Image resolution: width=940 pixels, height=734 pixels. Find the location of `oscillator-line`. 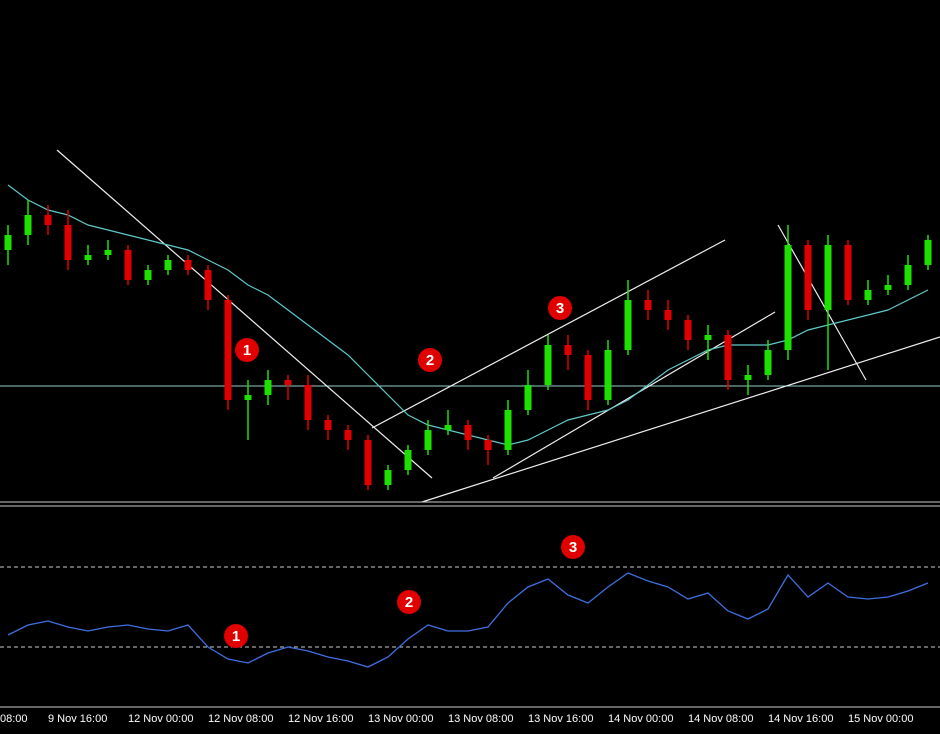

oscillator-line is located at coordinates (468, 620).